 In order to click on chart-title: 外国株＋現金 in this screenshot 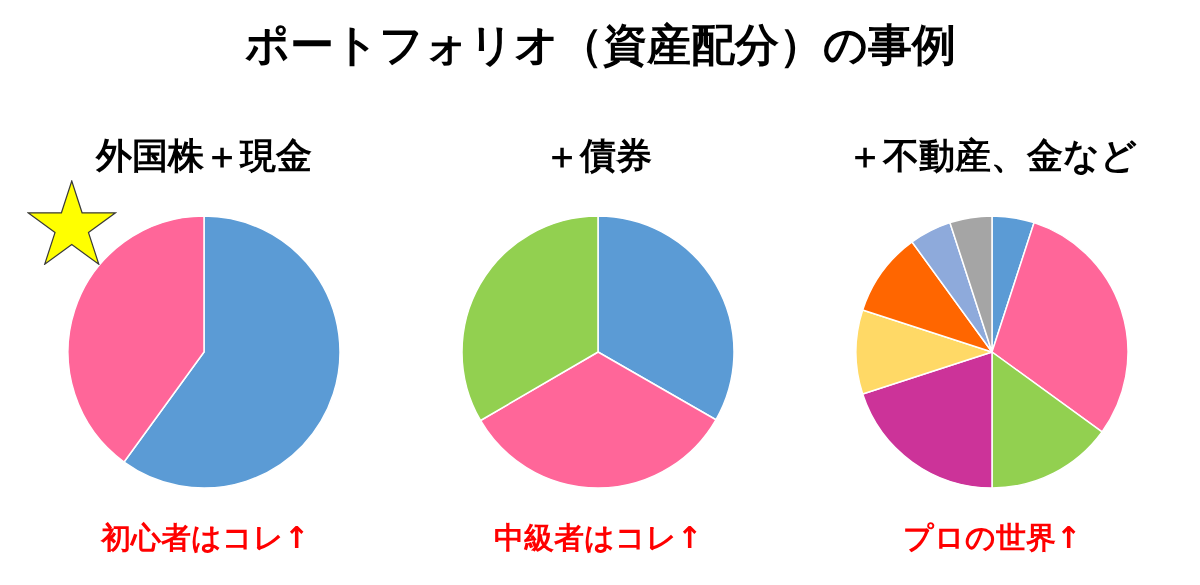, I will do `click(203, 155)`.